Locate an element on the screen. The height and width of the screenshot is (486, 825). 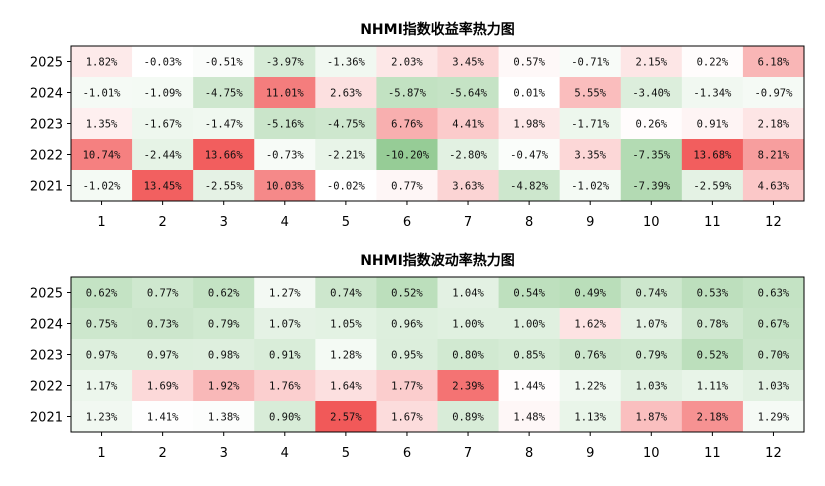
heatmap-cell-label: 2.57% is located at coordinates (346, 418).